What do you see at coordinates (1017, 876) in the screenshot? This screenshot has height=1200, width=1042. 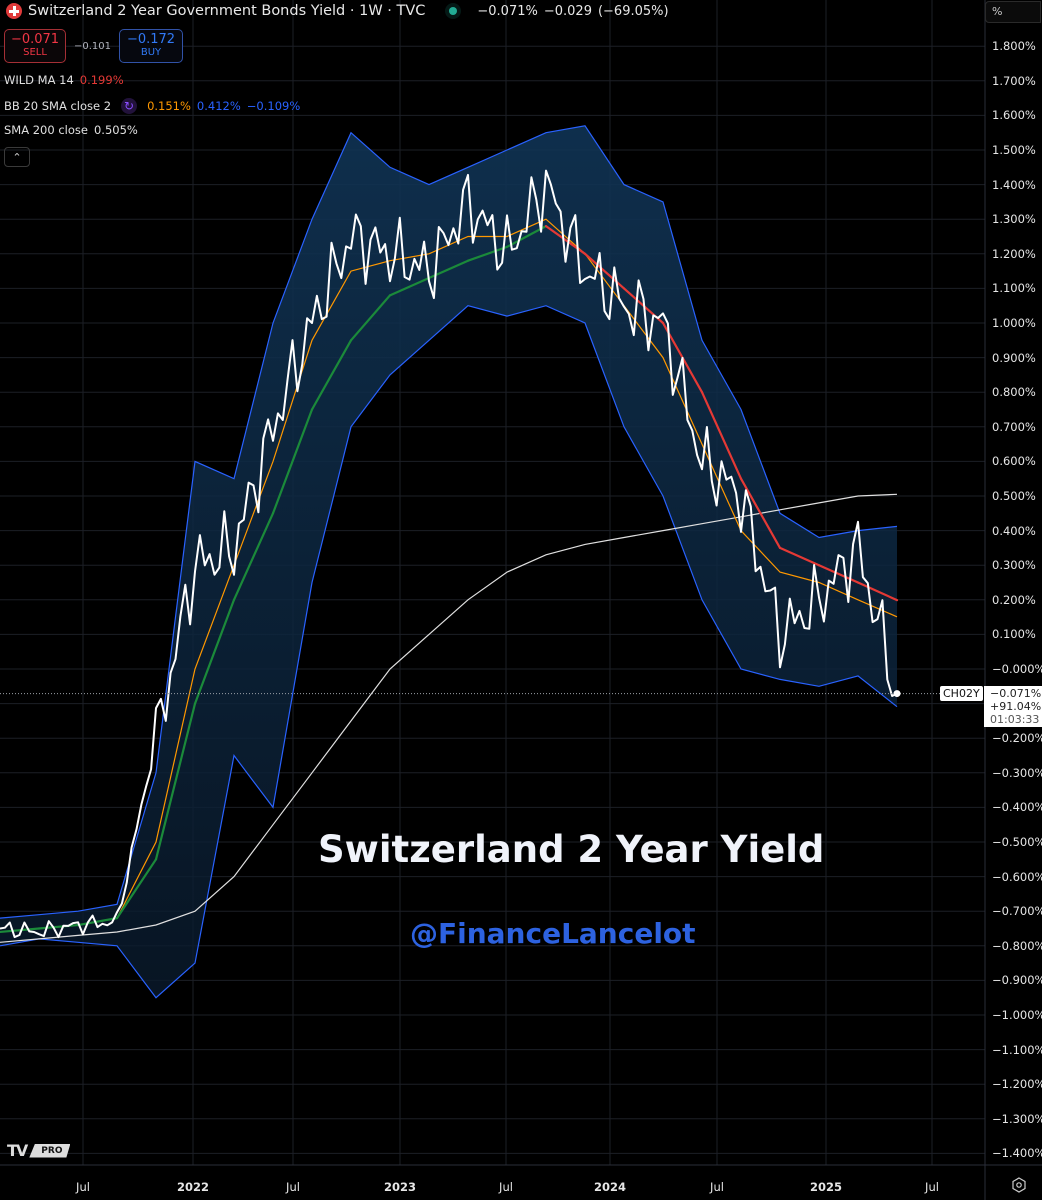 I see `price-tick: −0.600%` at bounding box center [1017, 876].